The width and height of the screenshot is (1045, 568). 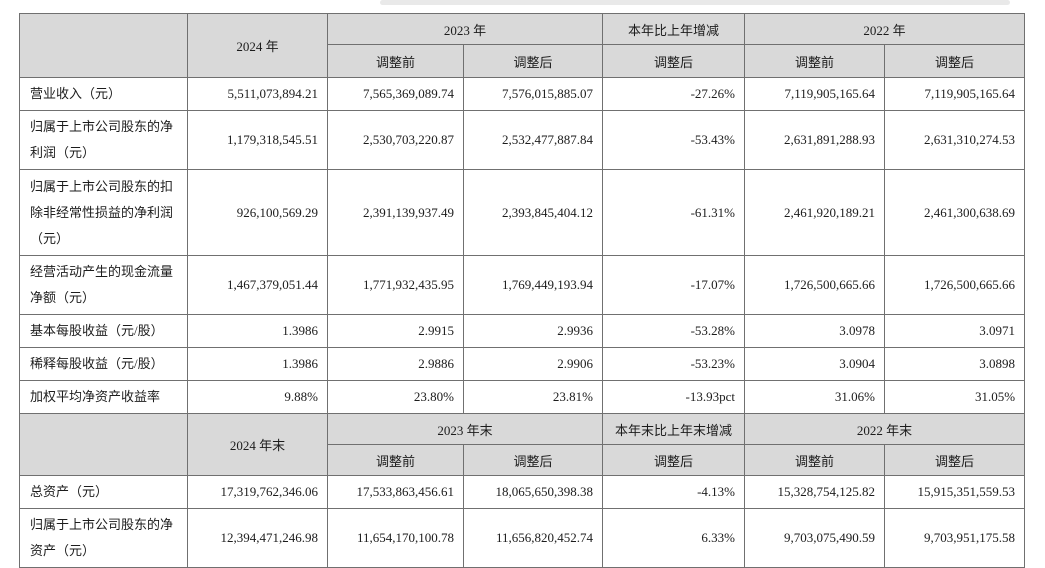 I want to click on value-2022-post: 15,915,351,559.53, so click(x=955, y=492).